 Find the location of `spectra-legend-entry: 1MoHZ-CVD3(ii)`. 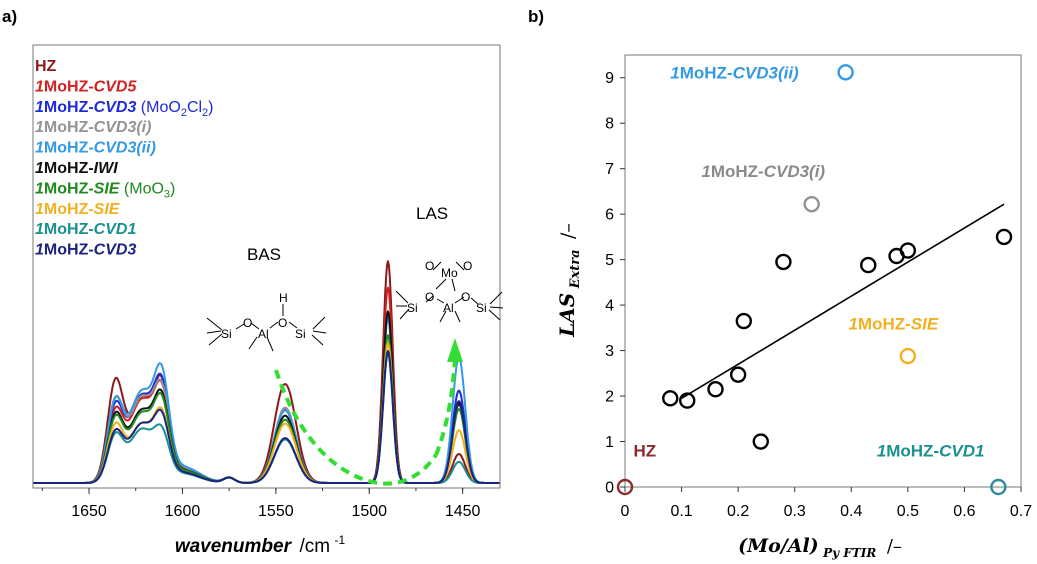

spectra-legend-entry: 1MoHZ-CVD3(ii) is located at coordinates (95, 148).